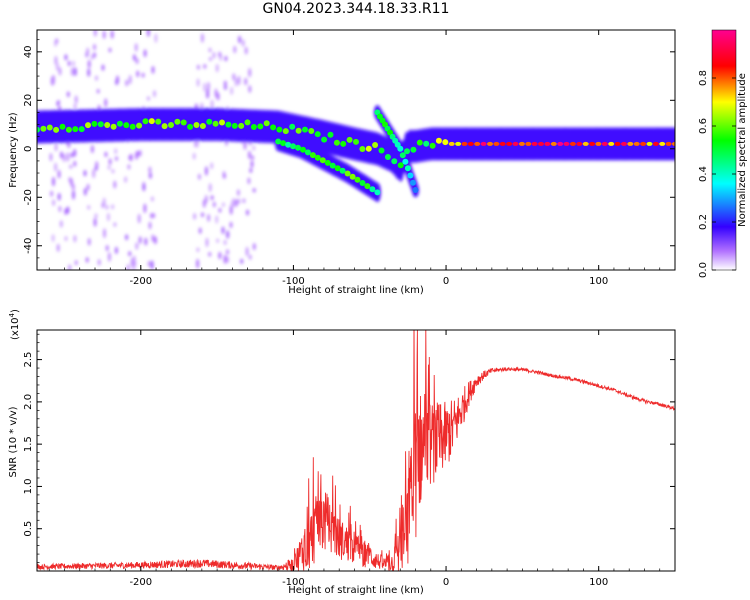  Describe the element at coordinates (717, 174) in the screenshot. I see `colorbar-ticks: 0.0 0.2 0.4 0.6 0.8` at that location.